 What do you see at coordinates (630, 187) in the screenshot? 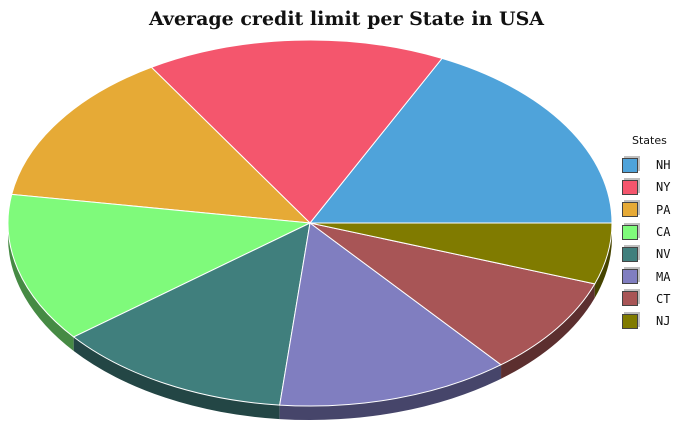
I see `legend-swatch-ny` at bounding box center [630, 187].